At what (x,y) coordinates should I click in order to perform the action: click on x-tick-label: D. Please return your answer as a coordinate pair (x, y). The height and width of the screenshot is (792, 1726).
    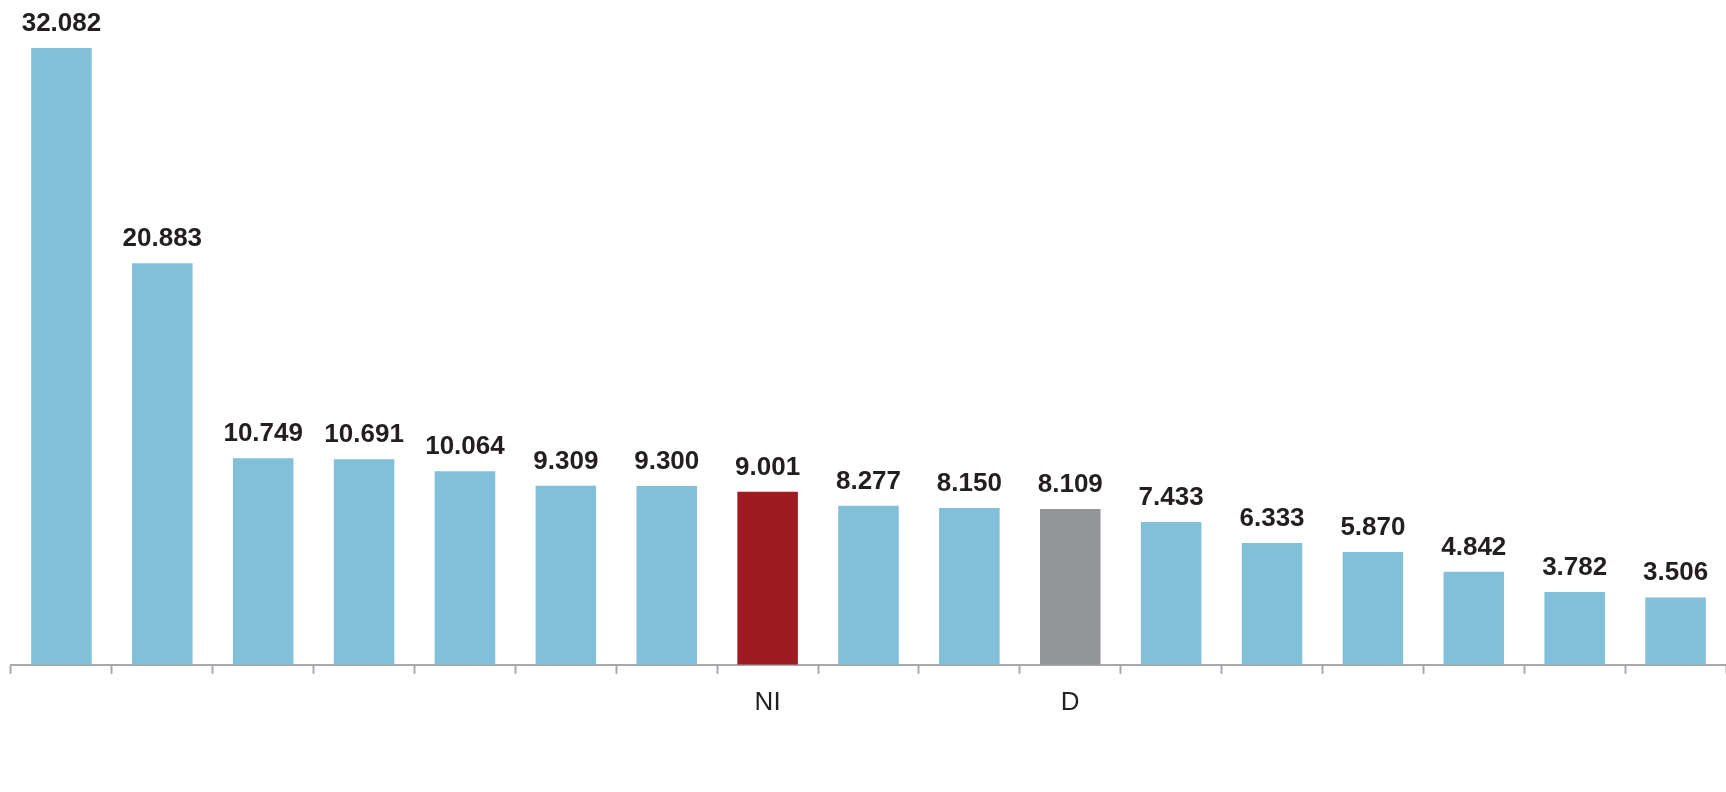
    Looking at the image, I should click on (1070, 700).